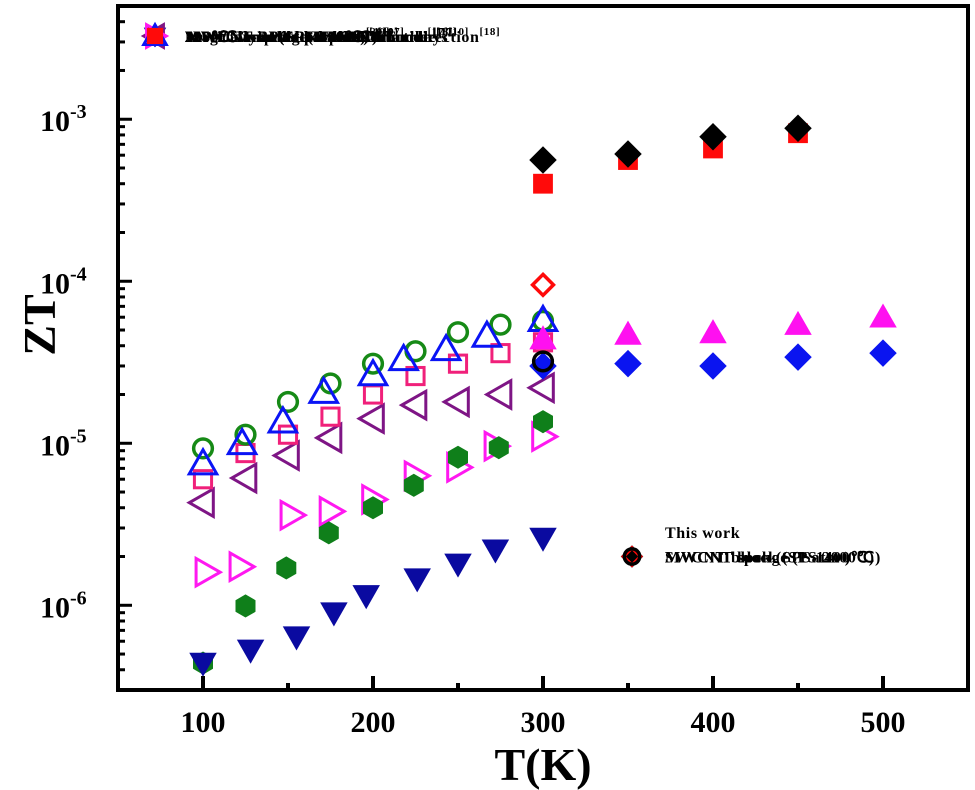 The width and height of the screenshot is (975, 790). I want to click on legend-label: MWCNT-BP(SPS 900℃)[19], so click(287, 36).